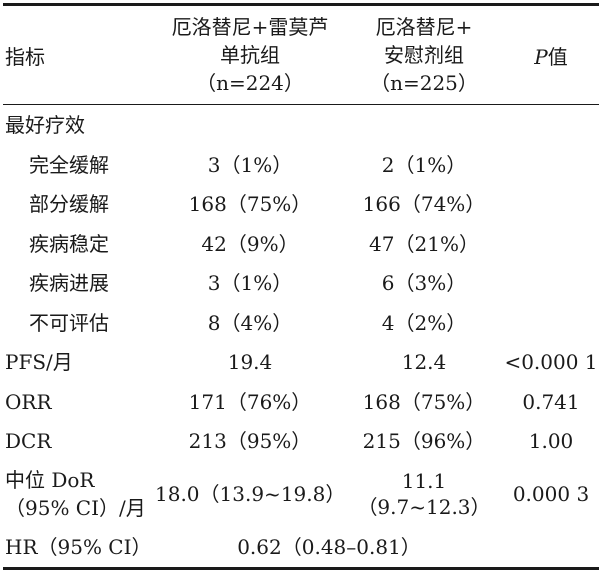 This screenshot has width=602, height=580. I want to click on cell-group-b: 12.4, so click(424, 362).